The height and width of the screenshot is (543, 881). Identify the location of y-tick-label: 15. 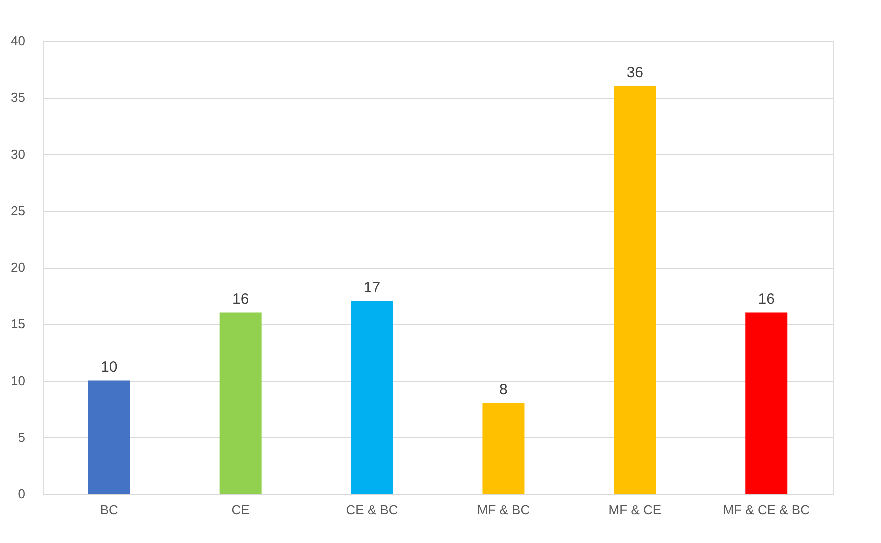
(18, 324).